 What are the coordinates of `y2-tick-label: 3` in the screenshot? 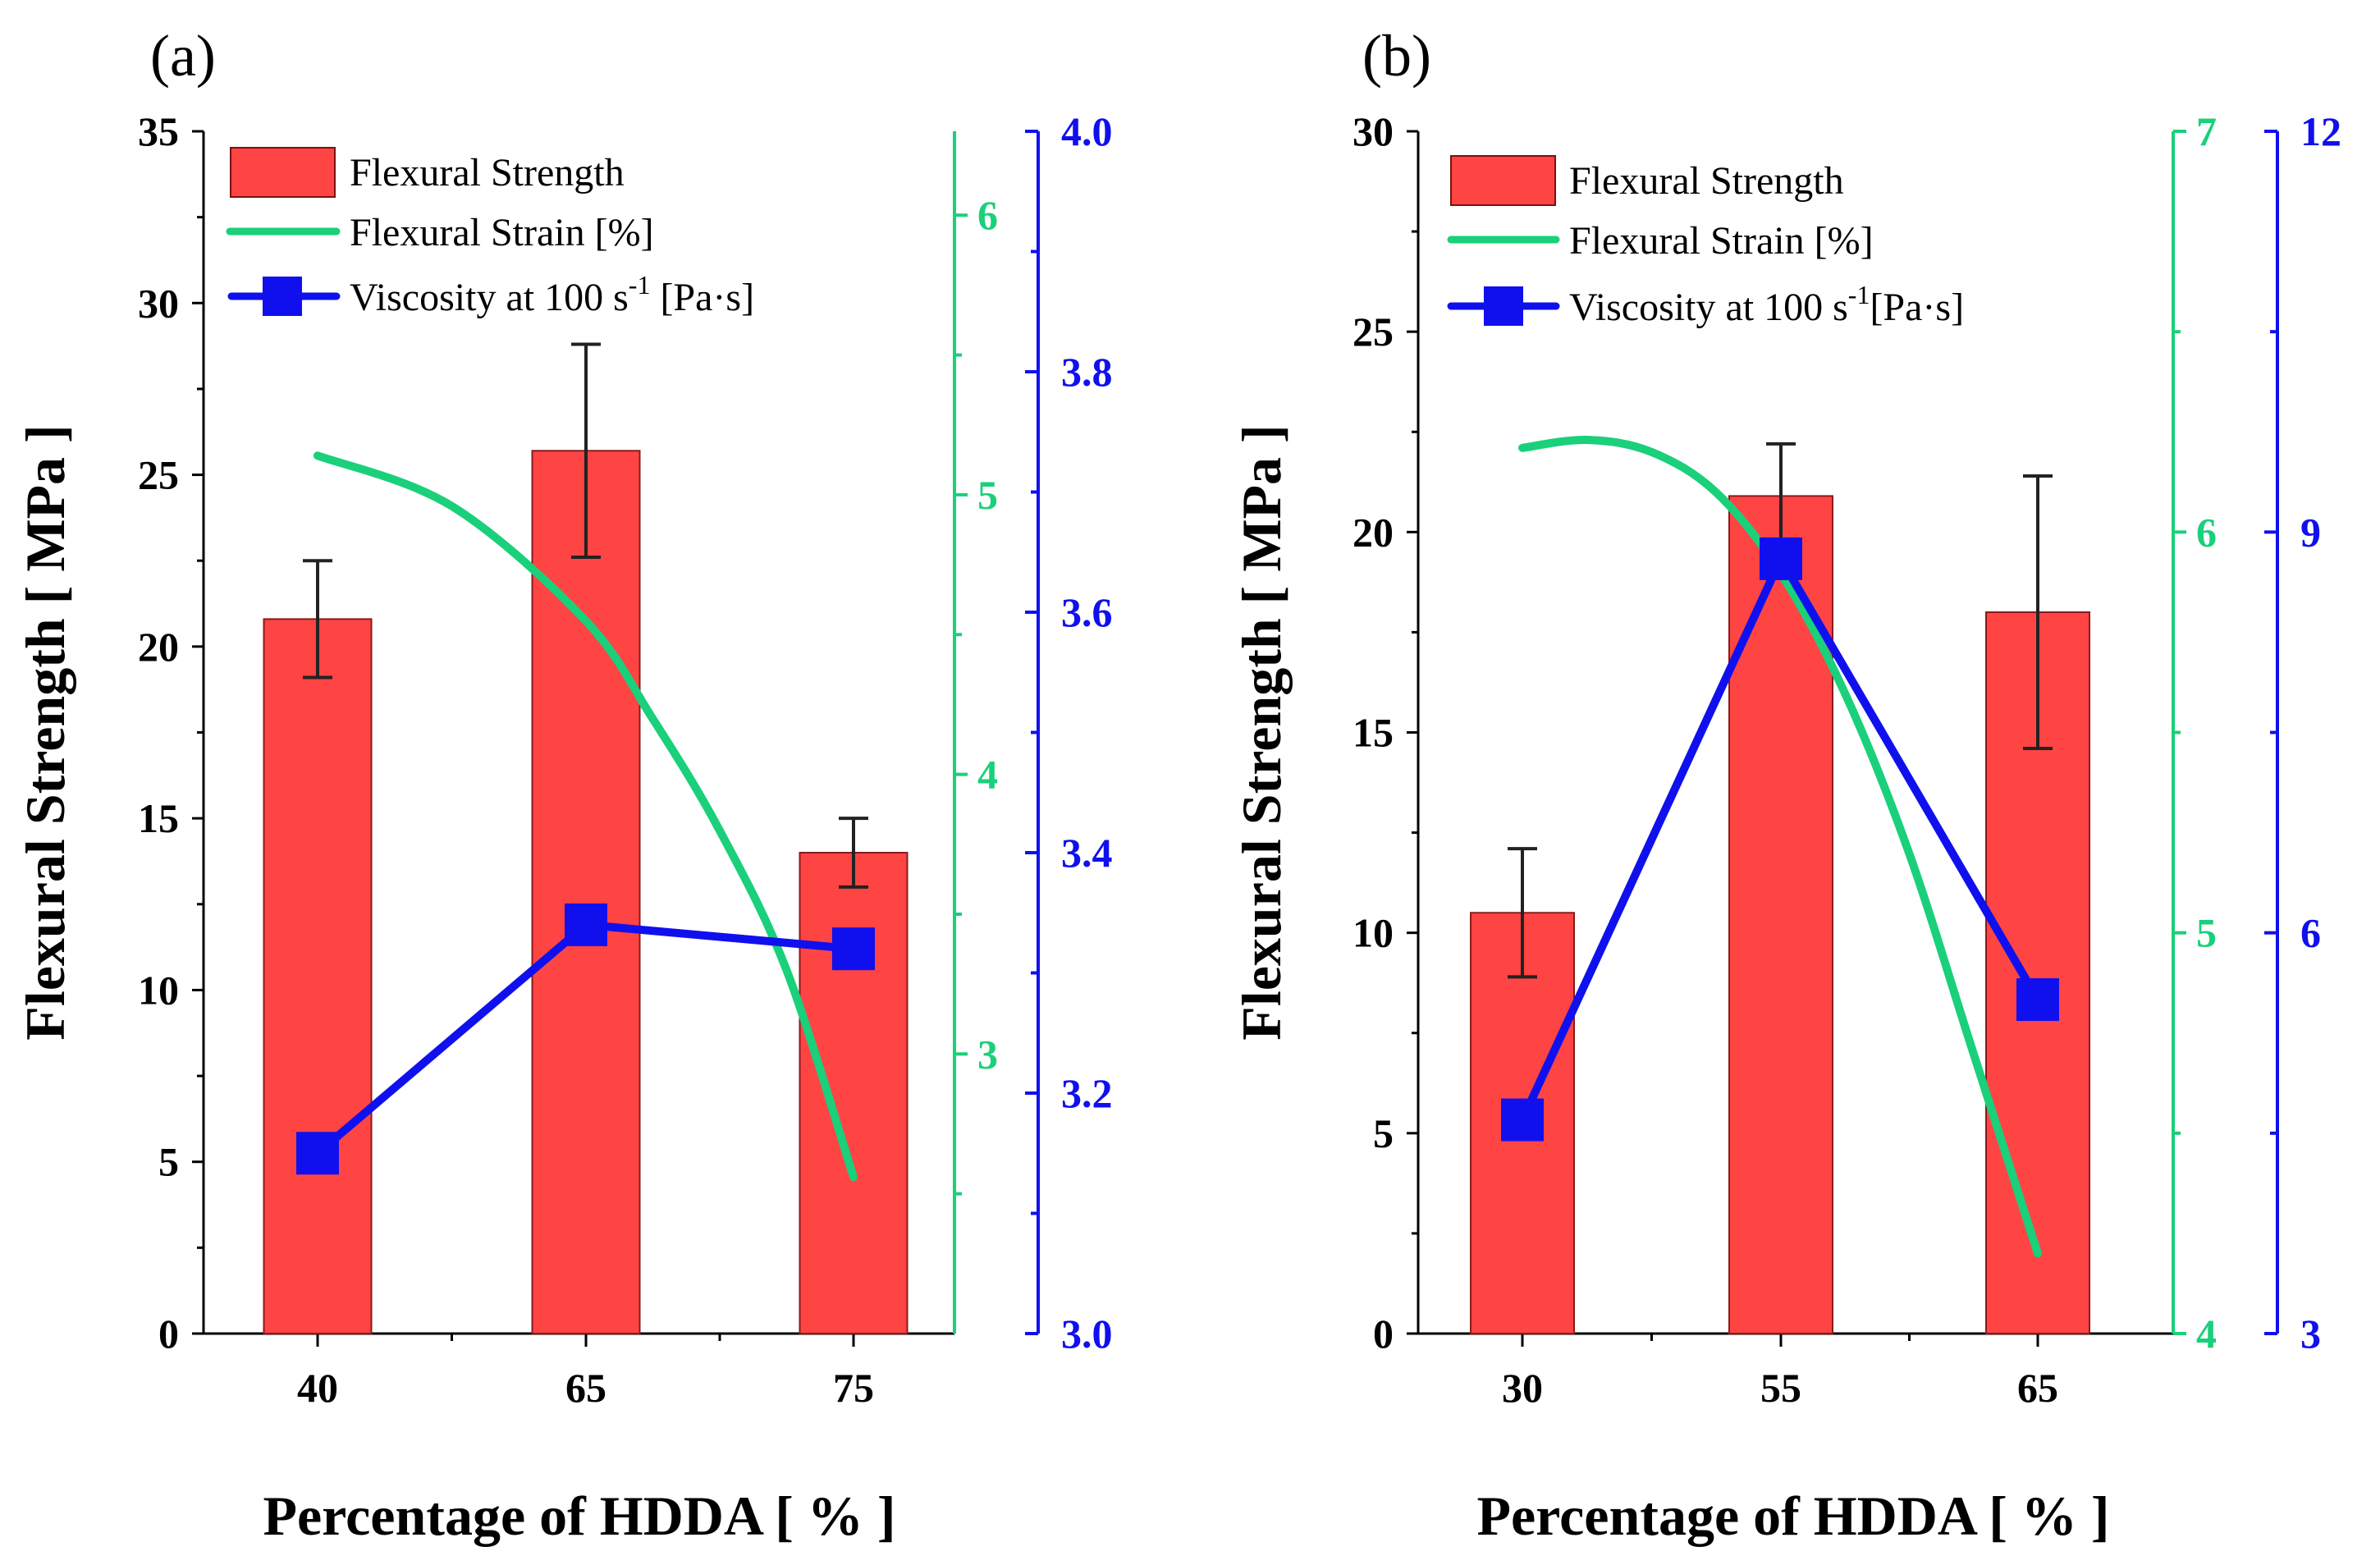 It's located at (987, 1054).